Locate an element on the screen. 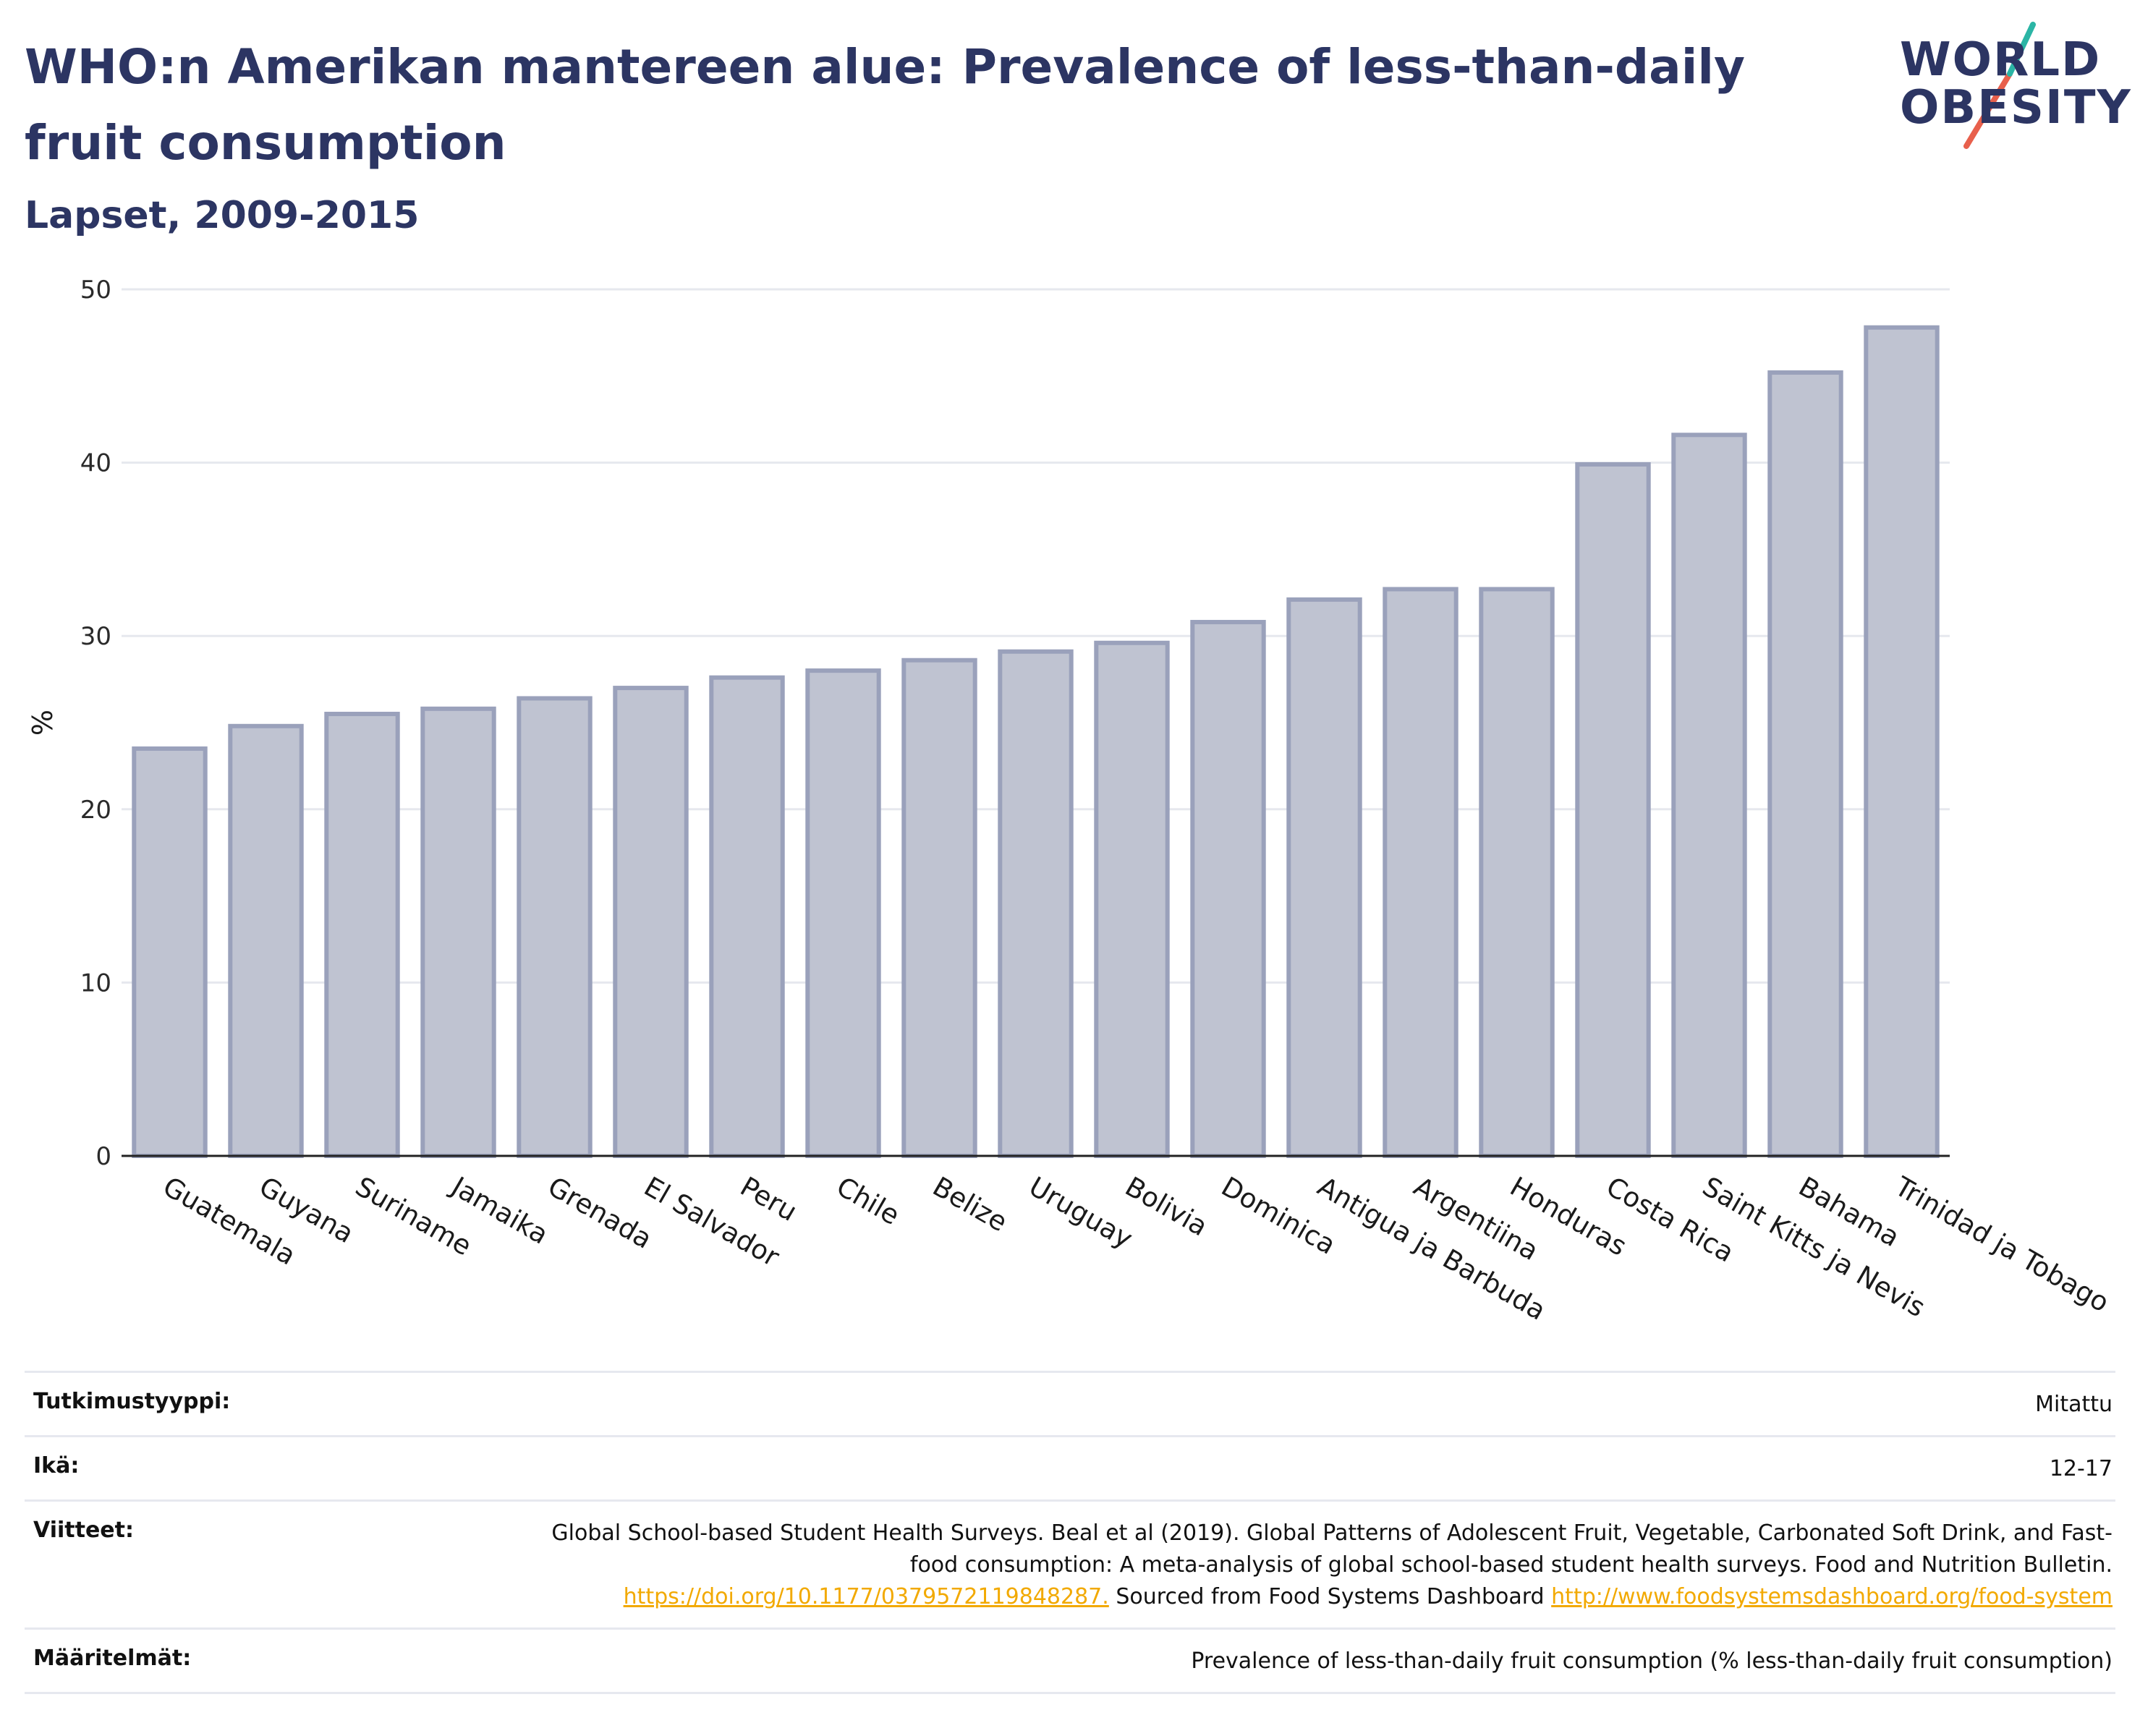 The image size is (2140, 1736). meta-row-study-type: Tutkimustyyppi: Mitattu is located at coordinates (1070, 1403).